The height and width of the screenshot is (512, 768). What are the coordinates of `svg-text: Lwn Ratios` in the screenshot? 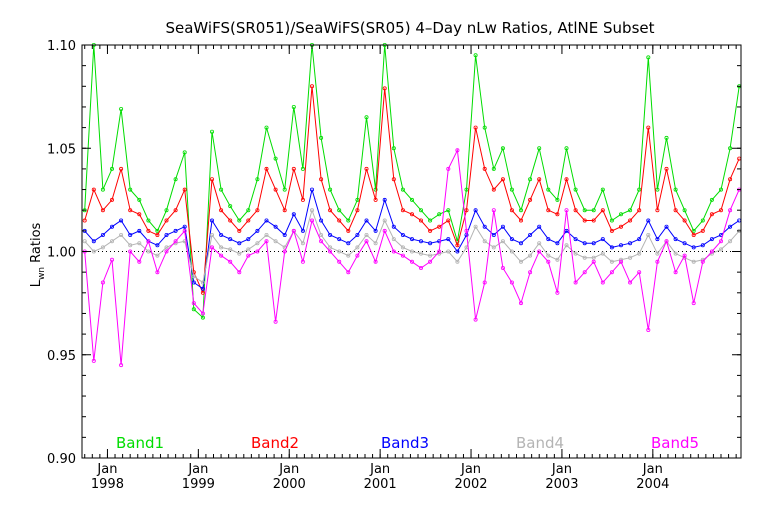 It's located at (38, 254).